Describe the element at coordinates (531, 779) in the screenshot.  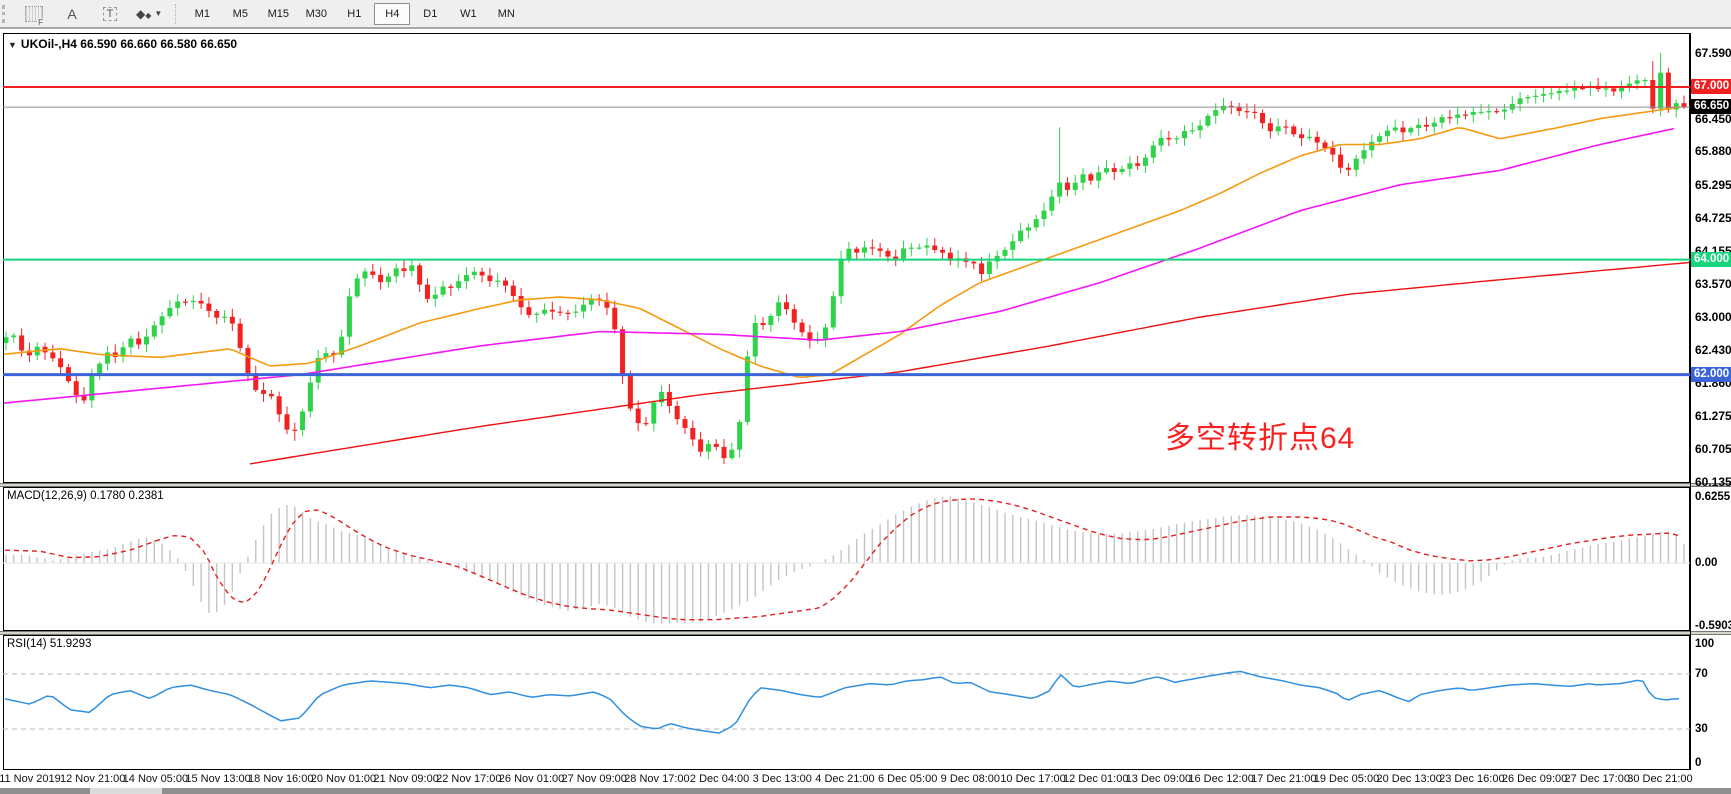
I see `time-tick-label: 26 Nov 01:00` at that location.